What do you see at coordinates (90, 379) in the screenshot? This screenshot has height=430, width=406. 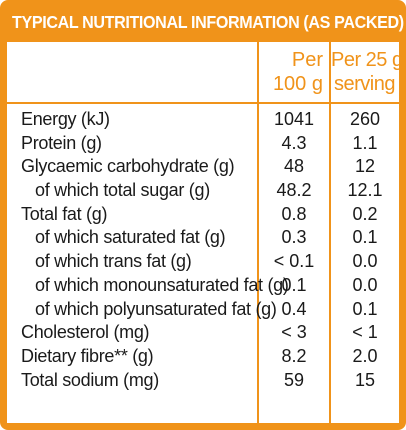 I see `nutrient-label: Total sodium (mg)` at bounding box center [90, 379].